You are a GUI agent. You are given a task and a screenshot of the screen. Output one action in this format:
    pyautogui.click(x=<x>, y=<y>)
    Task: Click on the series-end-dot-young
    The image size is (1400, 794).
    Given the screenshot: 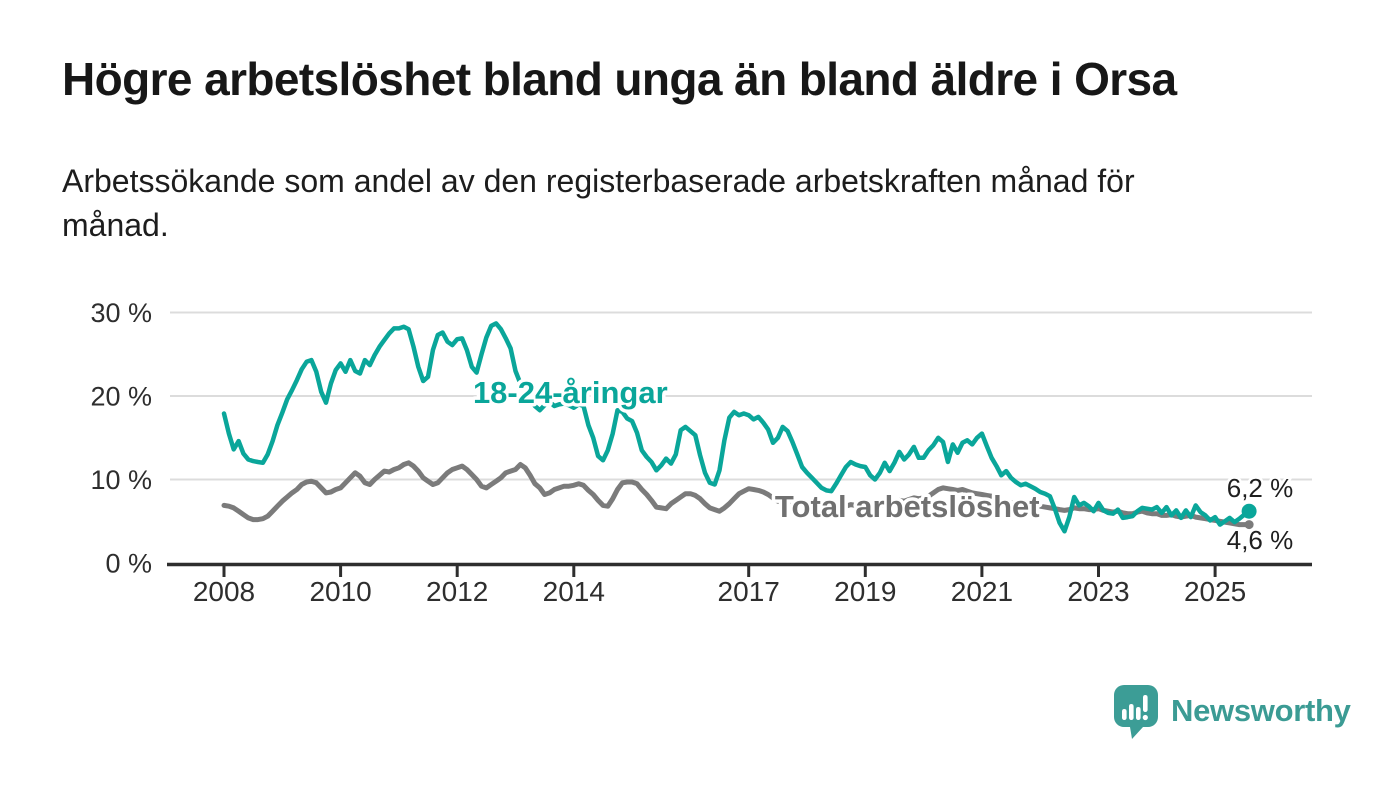 What is the action you would take?
    pyautogui.click(x=1249, y=511)
    